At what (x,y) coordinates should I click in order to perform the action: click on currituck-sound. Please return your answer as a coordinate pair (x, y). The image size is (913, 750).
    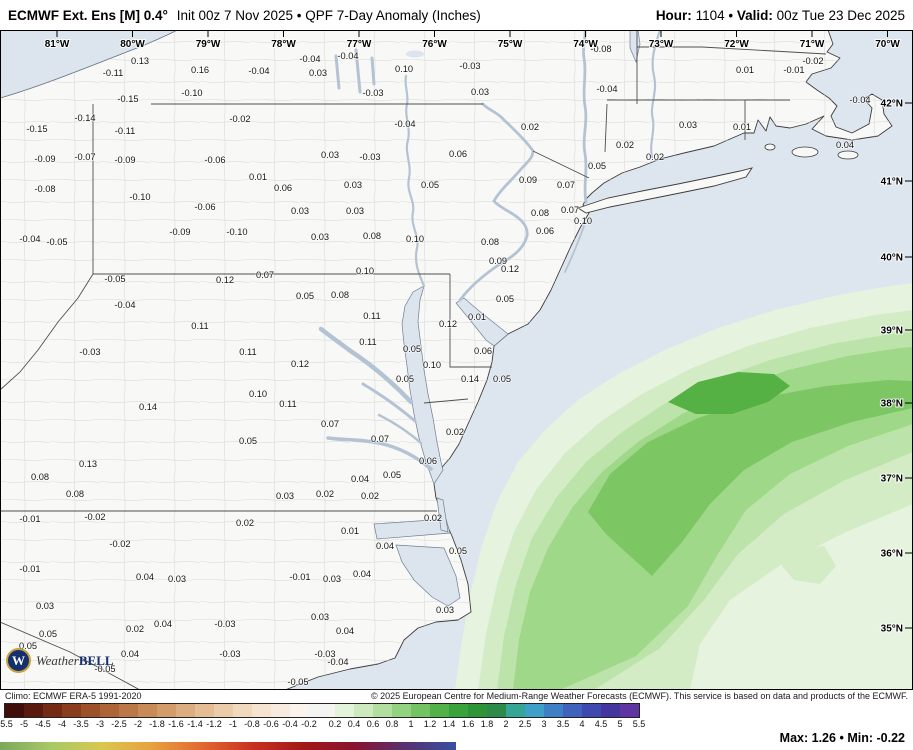
    Looking at the image, I should click on (442, 515).